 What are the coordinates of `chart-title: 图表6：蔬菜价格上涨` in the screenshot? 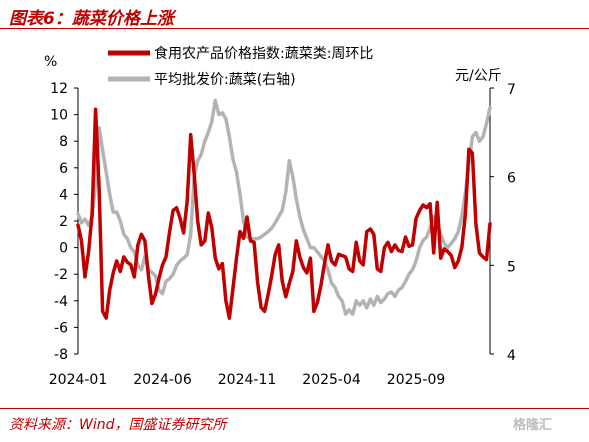 It's located at (91, 19).